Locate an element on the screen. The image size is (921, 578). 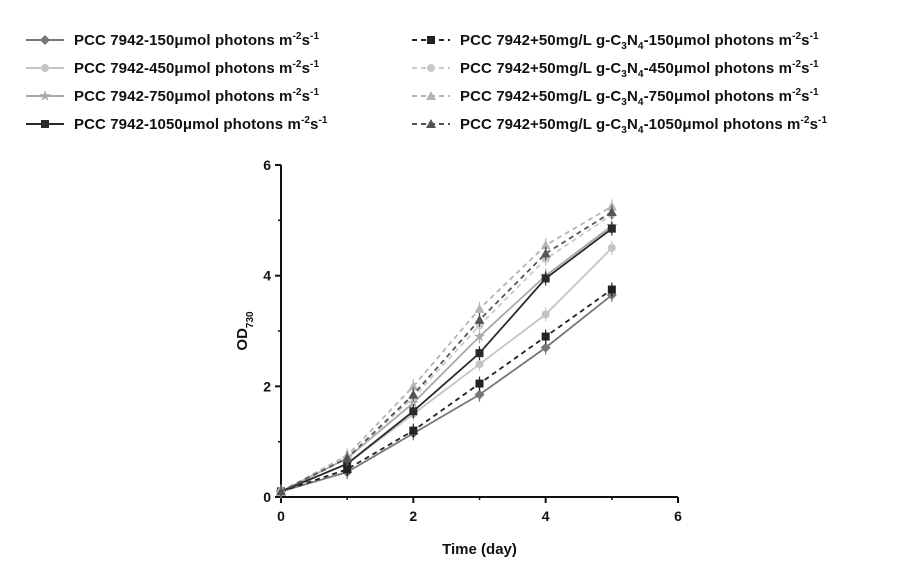
legend-label-text: PCC 7942-750μmol photons m is located at coordinates (183, 96).